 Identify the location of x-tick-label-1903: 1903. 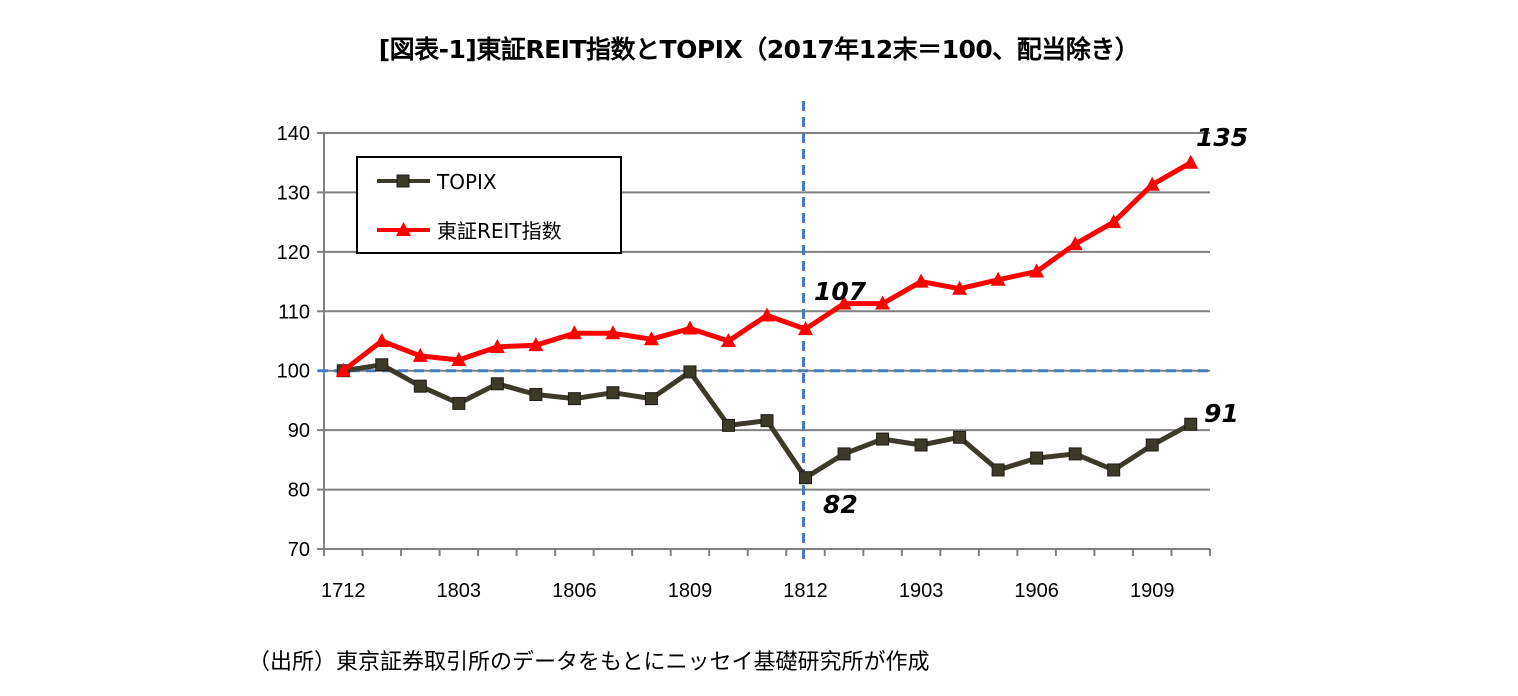
(921, 591).